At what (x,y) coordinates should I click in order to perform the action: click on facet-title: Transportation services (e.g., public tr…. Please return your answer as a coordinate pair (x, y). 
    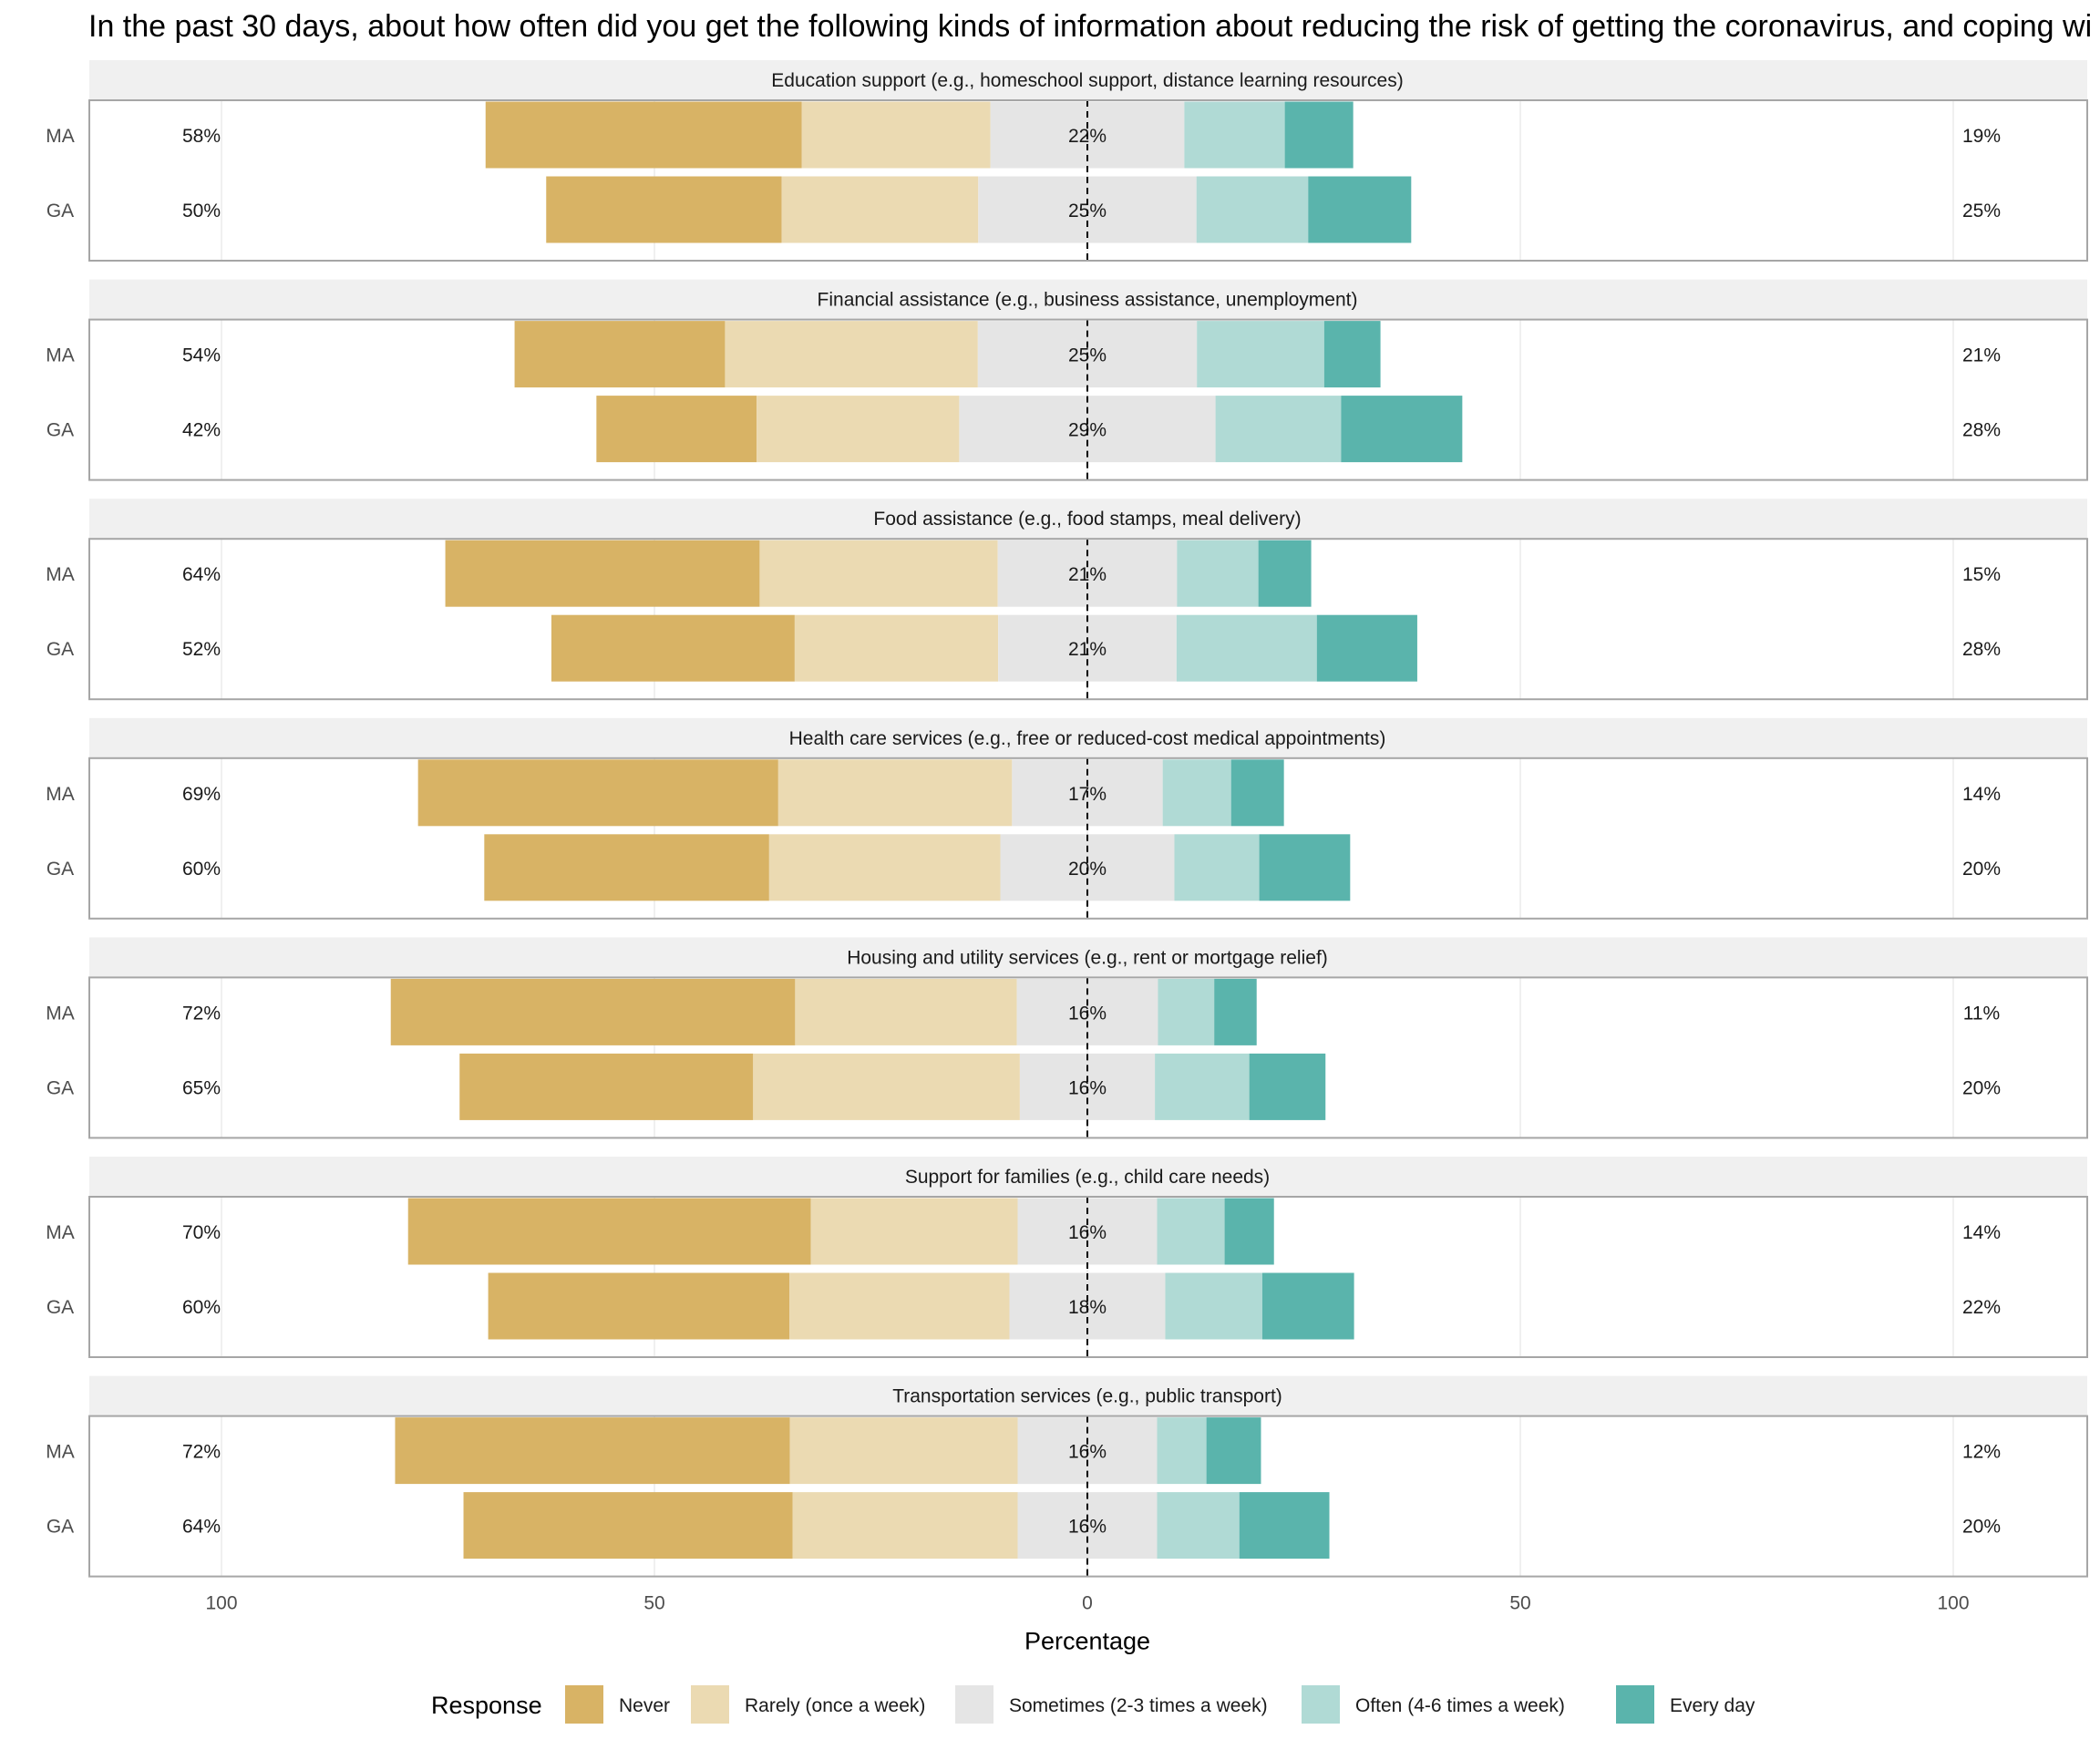
    Looking at the image, I should click on (1087, 1397).